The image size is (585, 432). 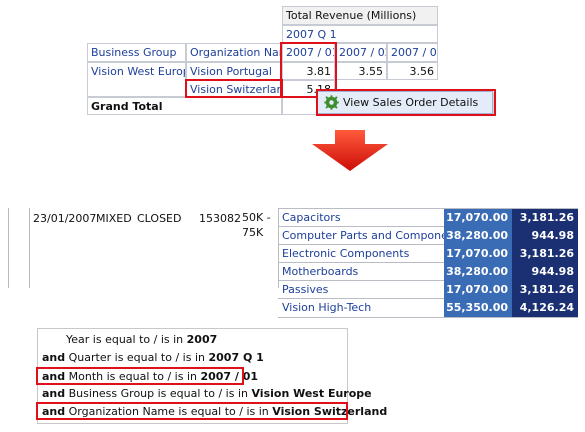 I want to click on month-header: 2007 / 02, so click(x=361, y=52).